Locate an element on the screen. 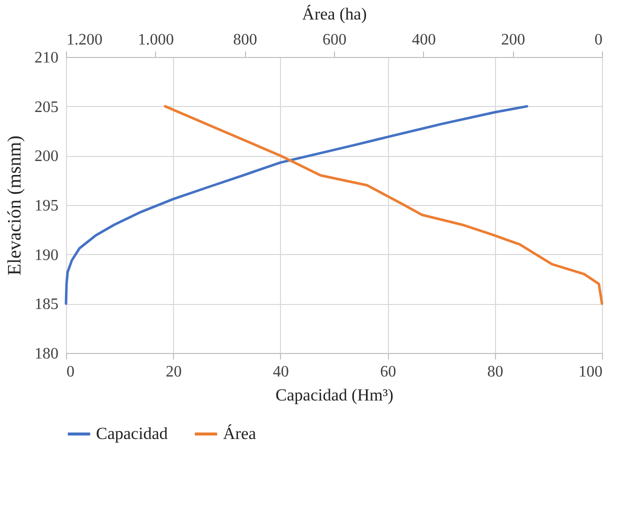 The height and width of the screenshot is (510, 637). y-tick-label: 205 is located at coordinates (46, 107).